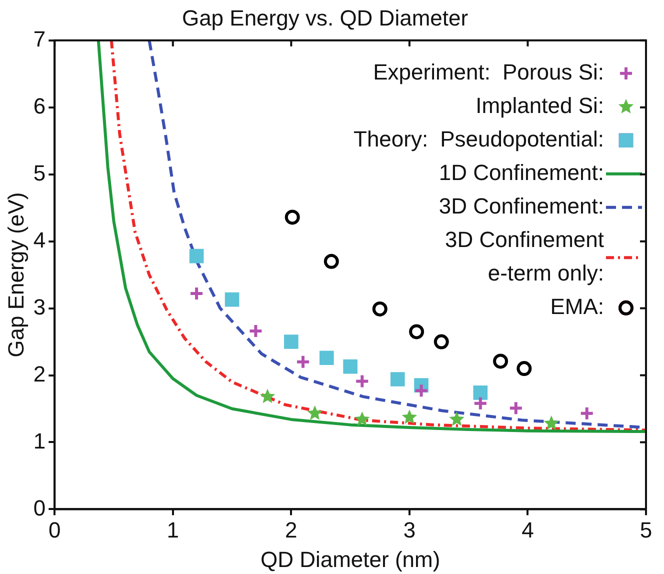 Image resolution: width=664 pixels, height=574 pixels. I want to click on annotation: Experiment:, so click(432, 71).